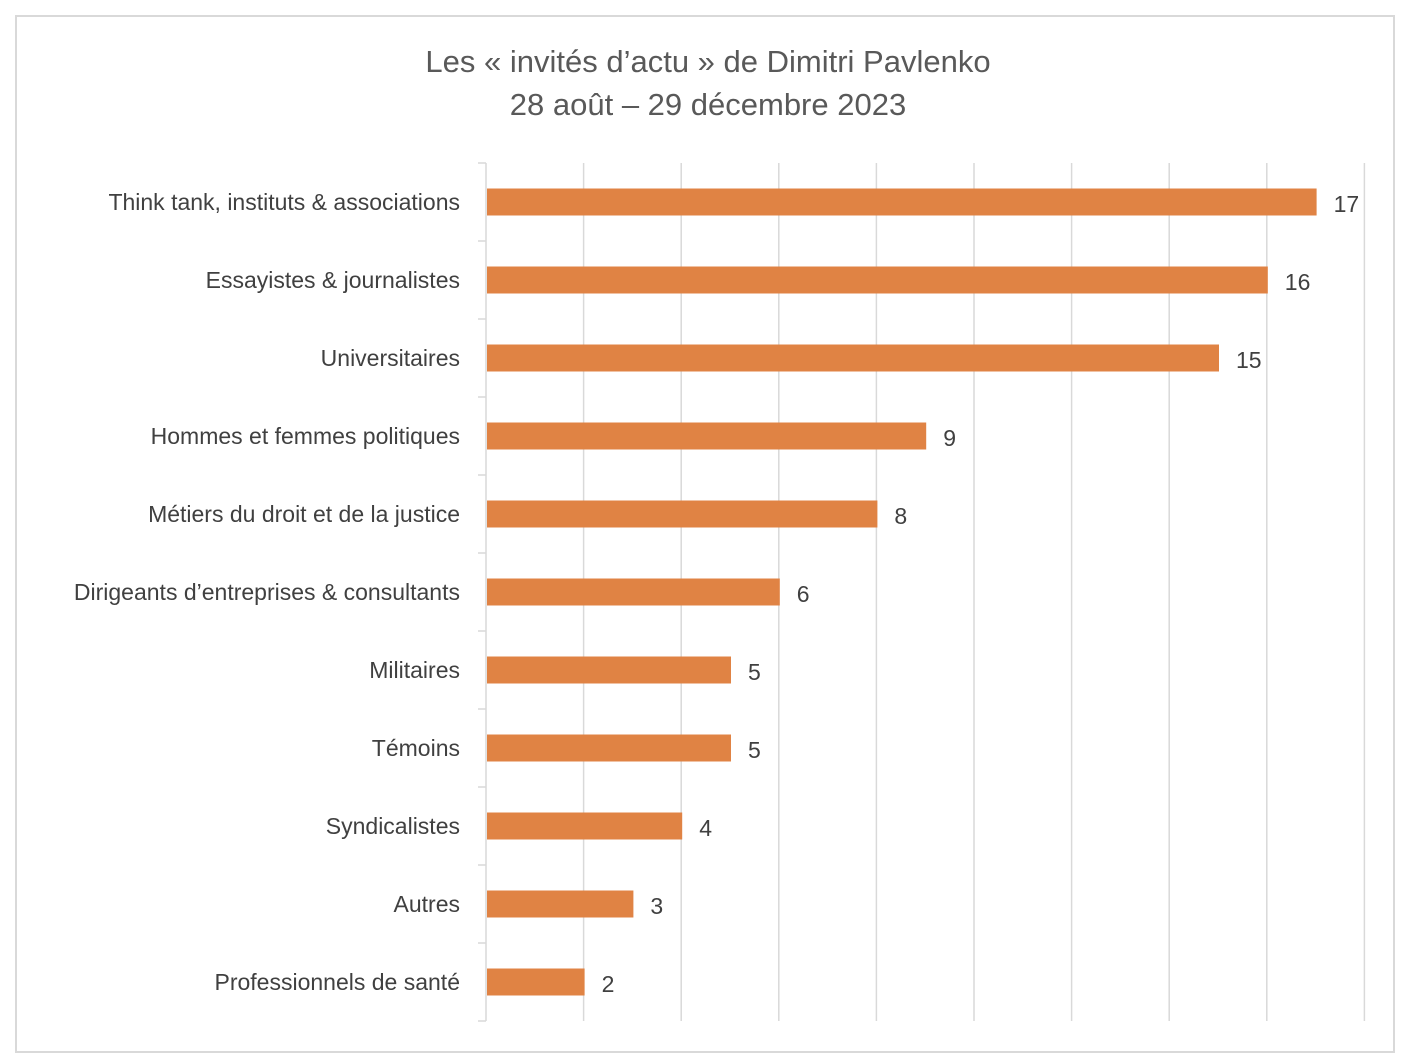 This screenshot has width=1416, height=1064. I want to click on data-label: 2, so click(608, 984).